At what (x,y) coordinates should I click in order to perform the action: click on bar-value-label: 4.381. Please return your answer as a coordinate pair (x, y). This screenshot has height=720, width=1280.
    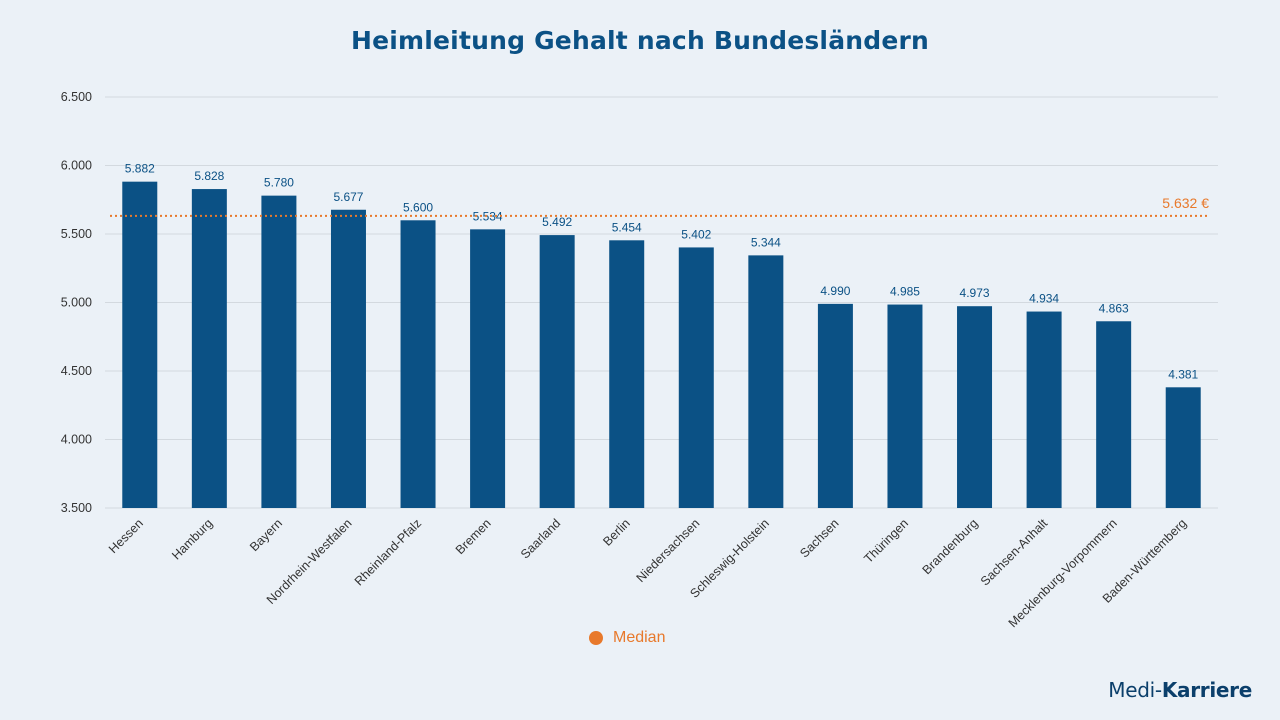
    Looking at the image, I should click on (1183, 374).